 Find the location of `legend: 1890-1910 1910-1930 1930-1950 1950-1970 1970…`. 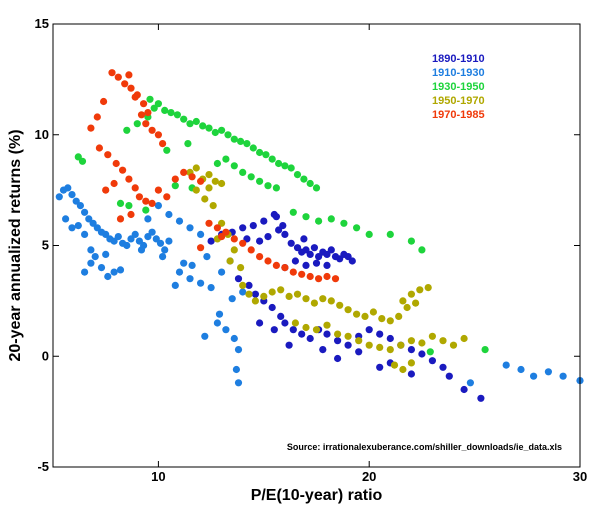

legend: 1890-1910 1910-1930 1930-1950 1950-1970 1970… is located at coordinates (458, 87).